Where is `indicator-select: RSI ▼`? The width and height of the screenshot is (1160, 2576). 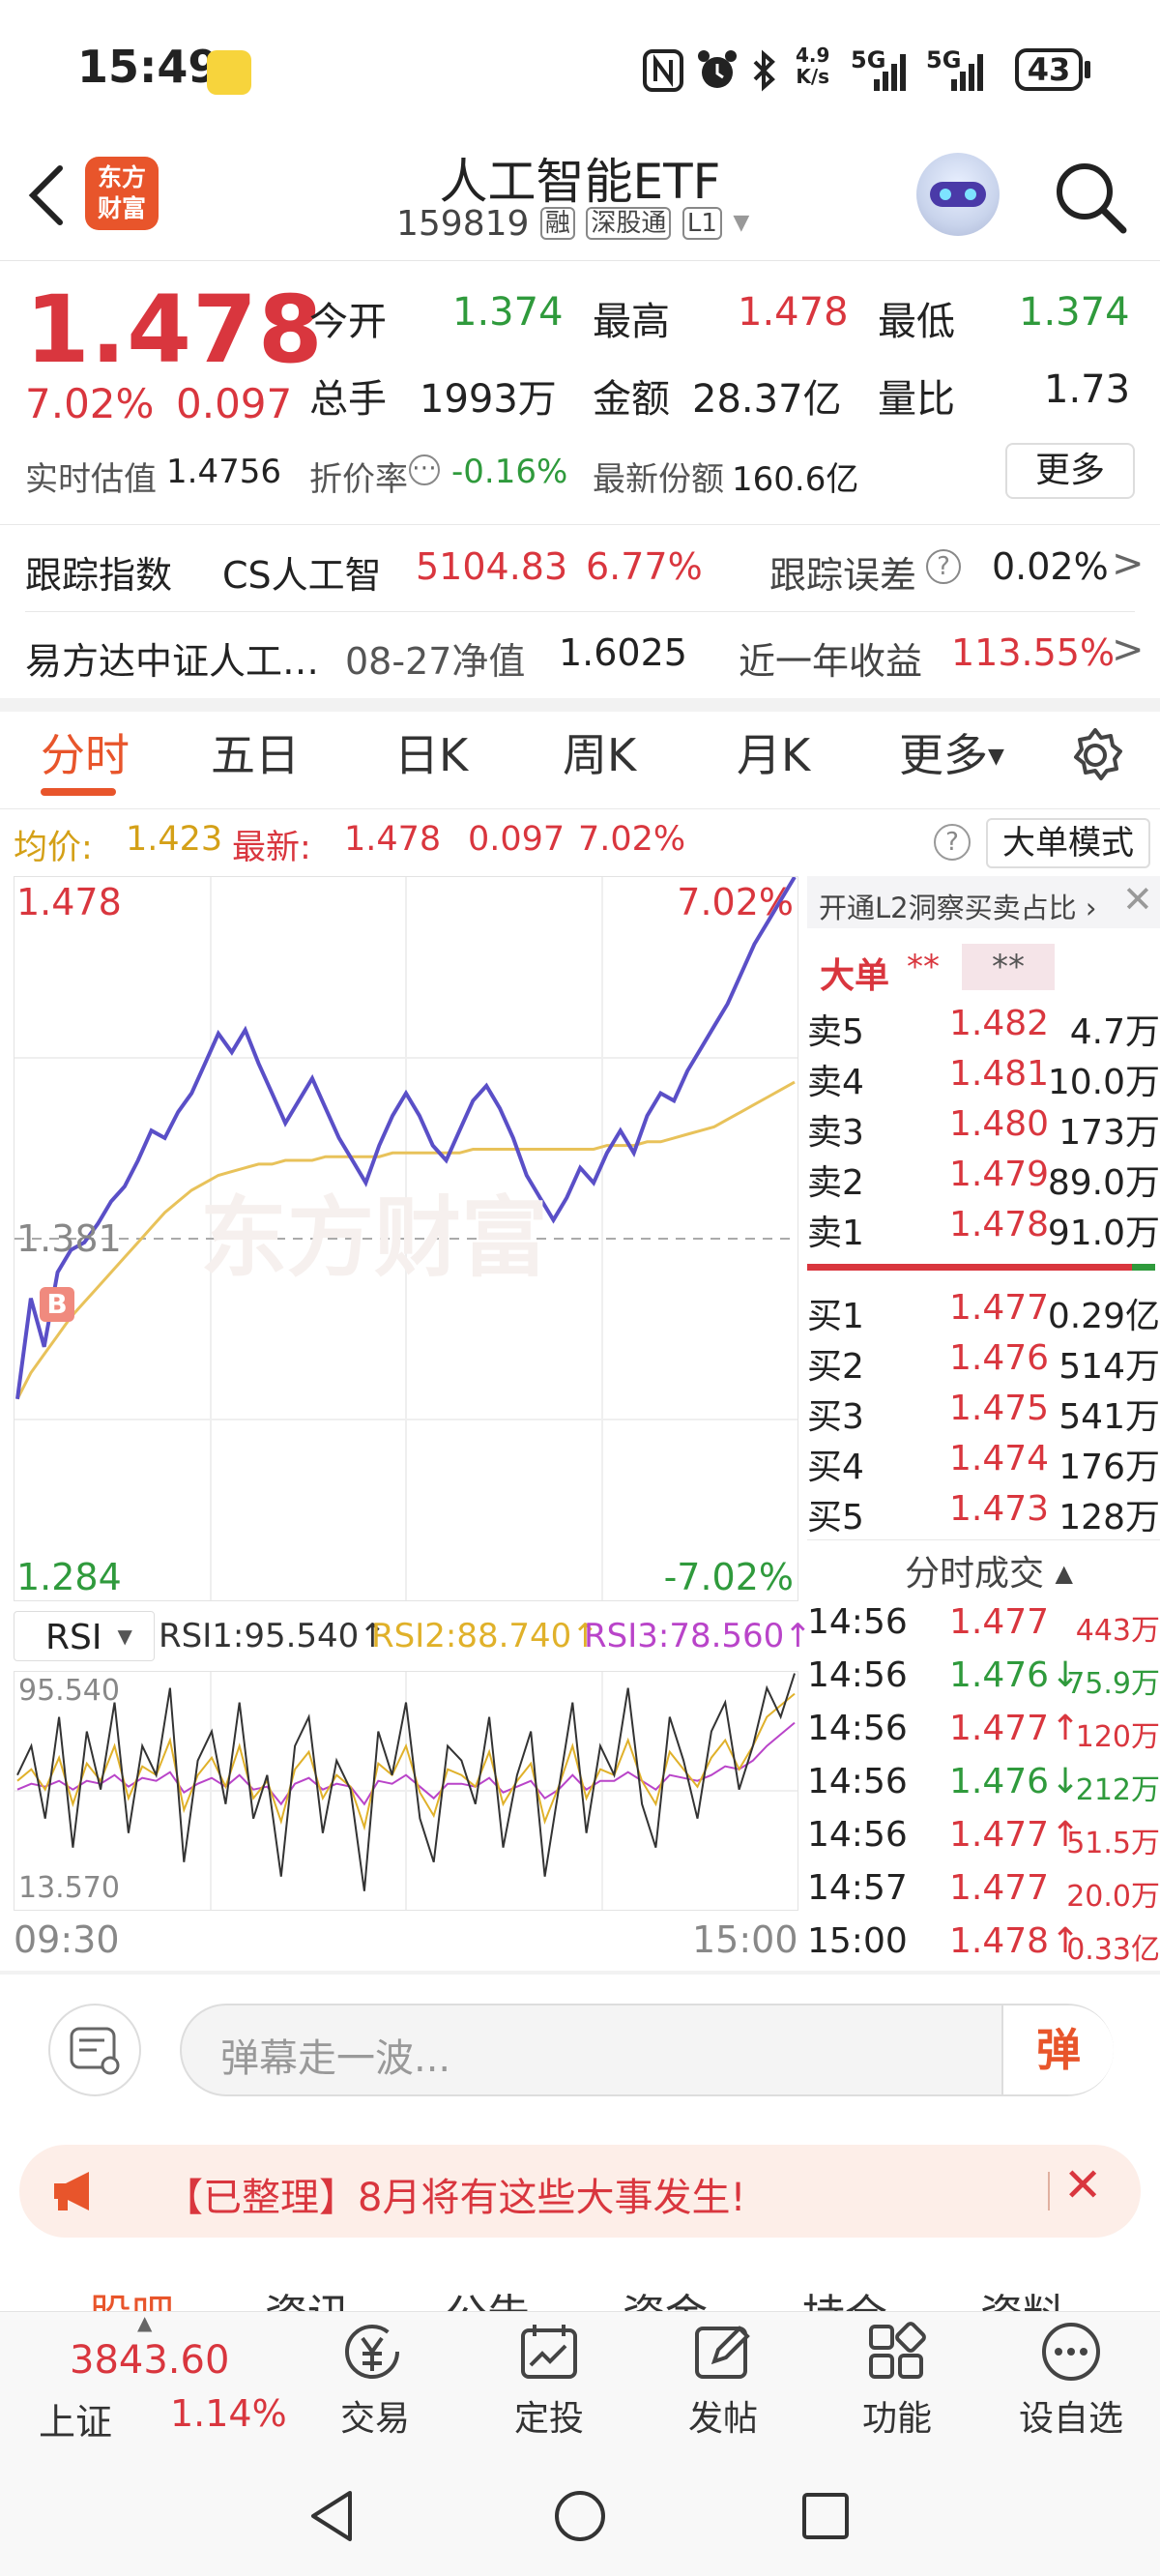 indicator-select: RSI ▼ is located at coordinates (85, 1636).